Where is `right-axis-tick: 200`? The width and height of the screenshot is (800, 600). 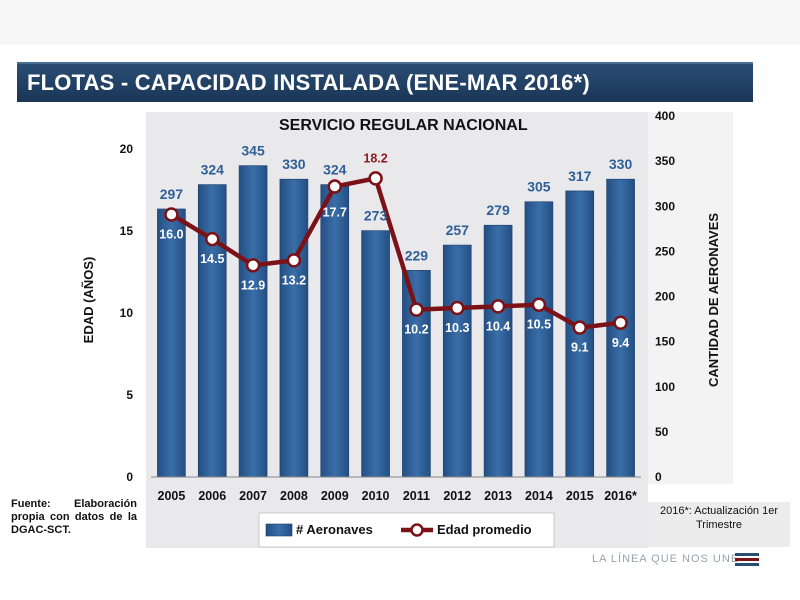
right-axis-tick: 200 is located at coordinates (665, 297).